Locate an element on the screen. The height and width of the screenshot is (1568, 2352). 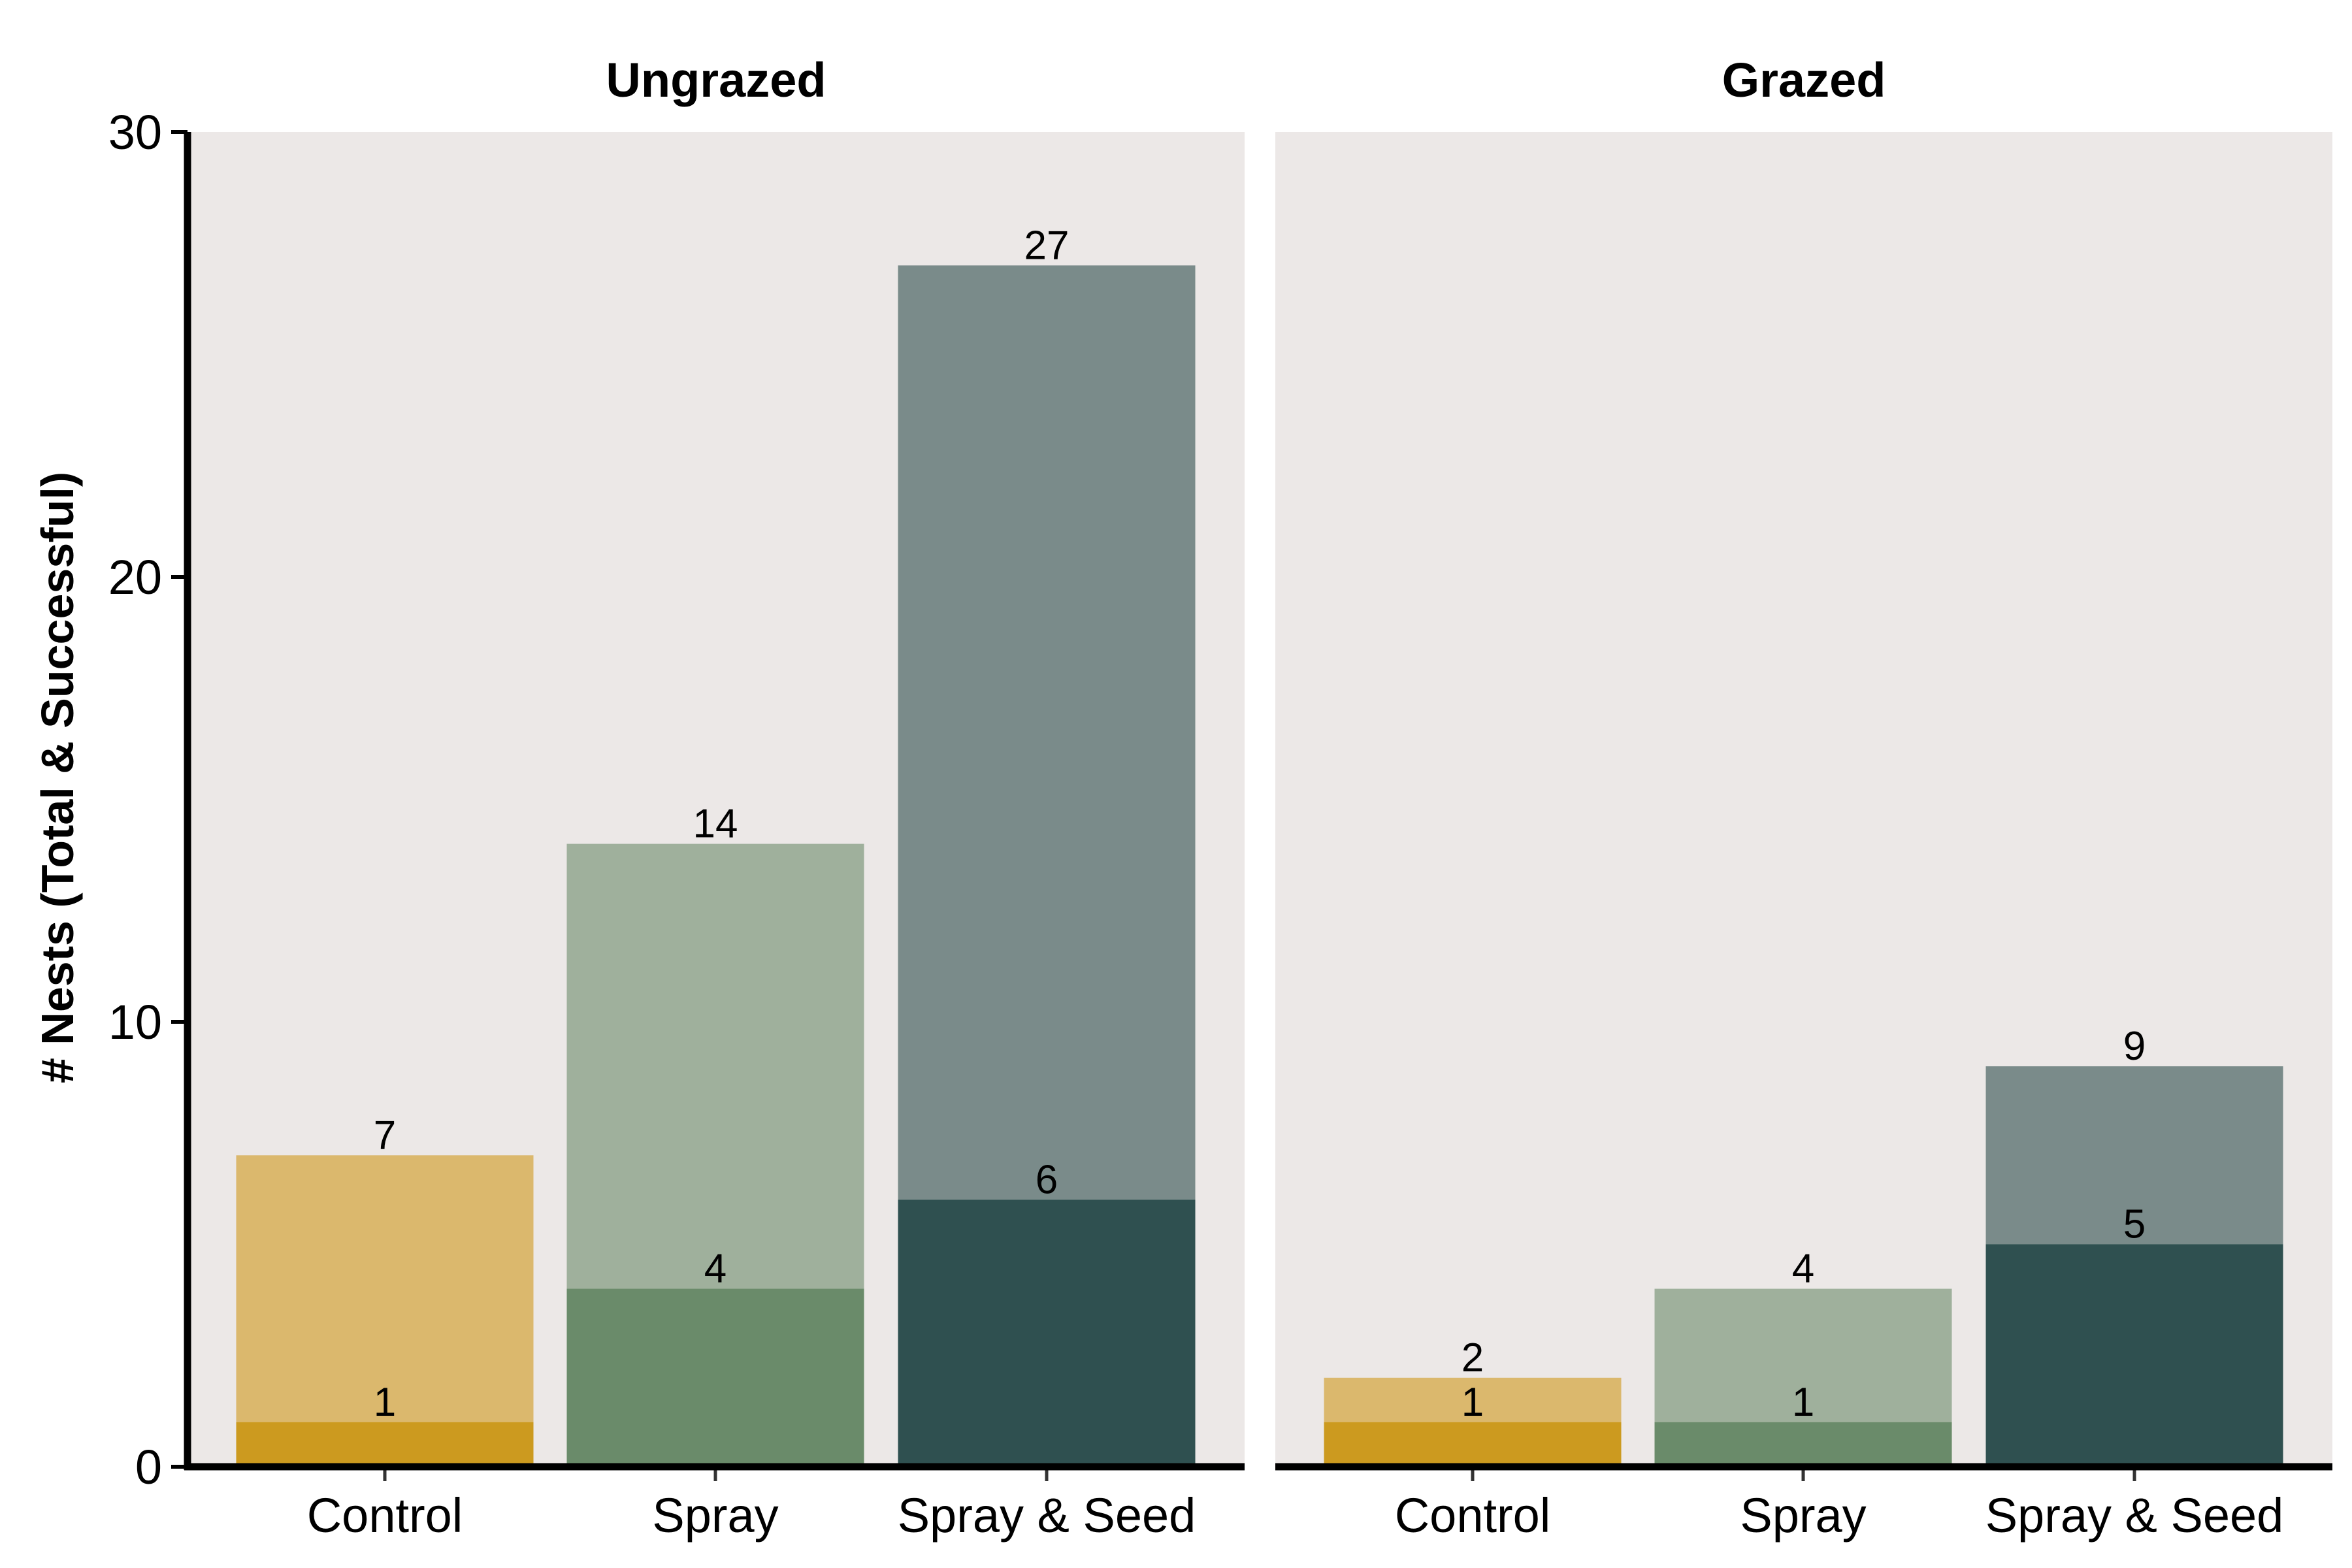
y-tick-label: 10 is located at coordinates (135, 1022).